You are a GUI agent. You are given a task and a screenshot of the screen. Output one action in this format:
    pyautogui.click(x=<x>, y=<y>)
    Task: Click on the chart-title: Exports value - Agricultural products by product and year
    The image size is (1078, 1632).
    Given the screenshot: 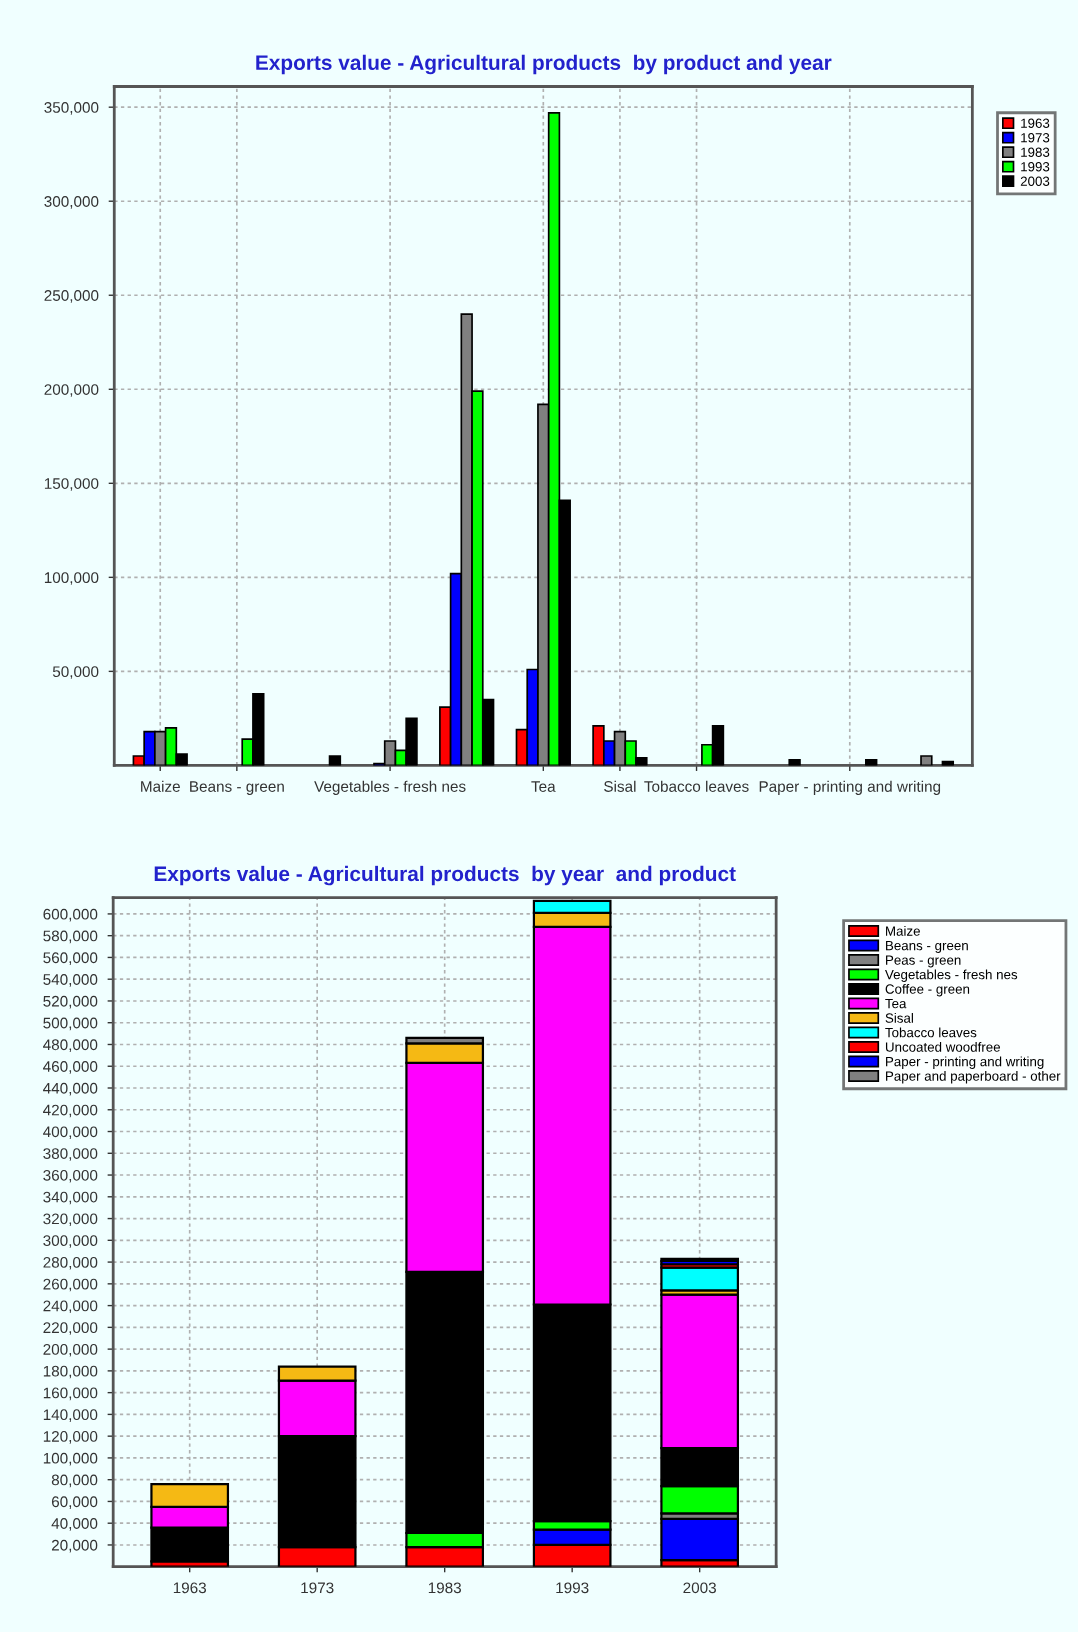 What is the action you would take?
    pyautogui.click(x=544, y=64)
    